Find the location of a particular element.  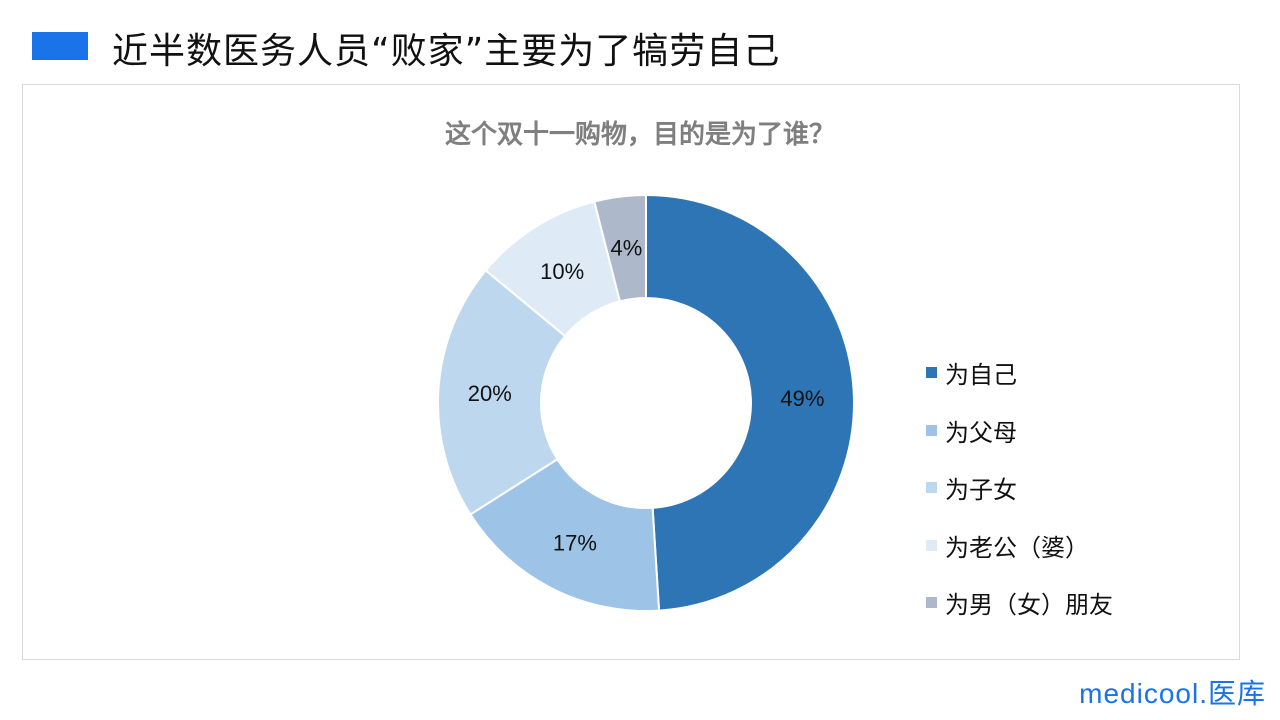

legend-item: 为男（女）朋友 is located at coordinates (1019, 603).